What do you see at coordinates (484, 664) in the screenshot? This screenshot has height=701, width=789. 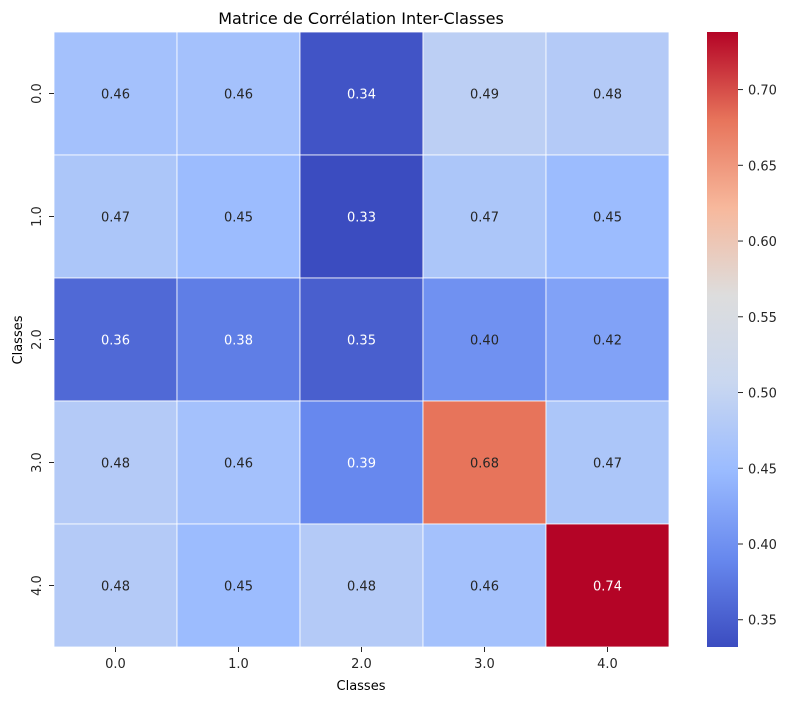 I see `x-tick-label: 3.0` at bounding box center [484, 664].